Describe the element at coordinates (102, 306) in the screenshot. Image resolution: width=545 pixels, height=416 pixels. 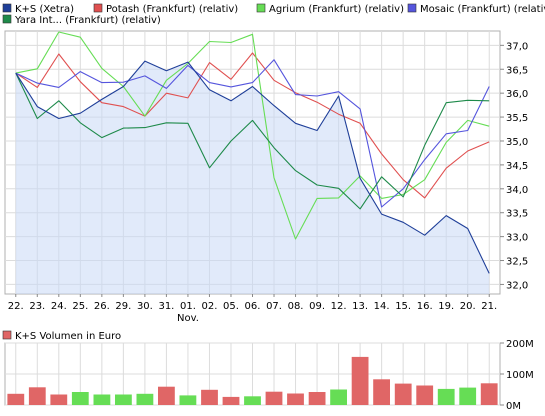
I see `x-tick-label: 26.` at that location.